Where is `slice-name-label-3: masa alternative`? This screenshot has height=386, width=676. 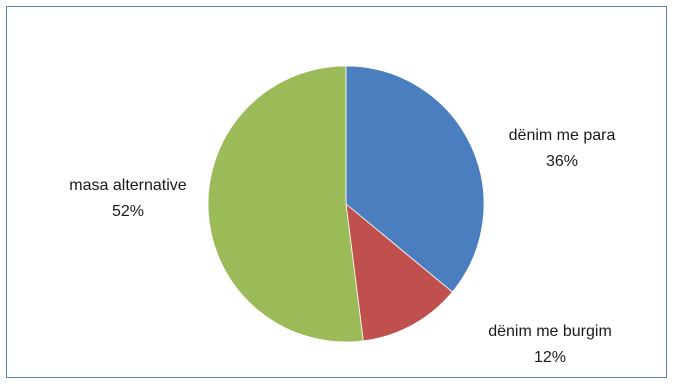 slice-name-label-3: masa alternative is located at coordinates (127, 185).